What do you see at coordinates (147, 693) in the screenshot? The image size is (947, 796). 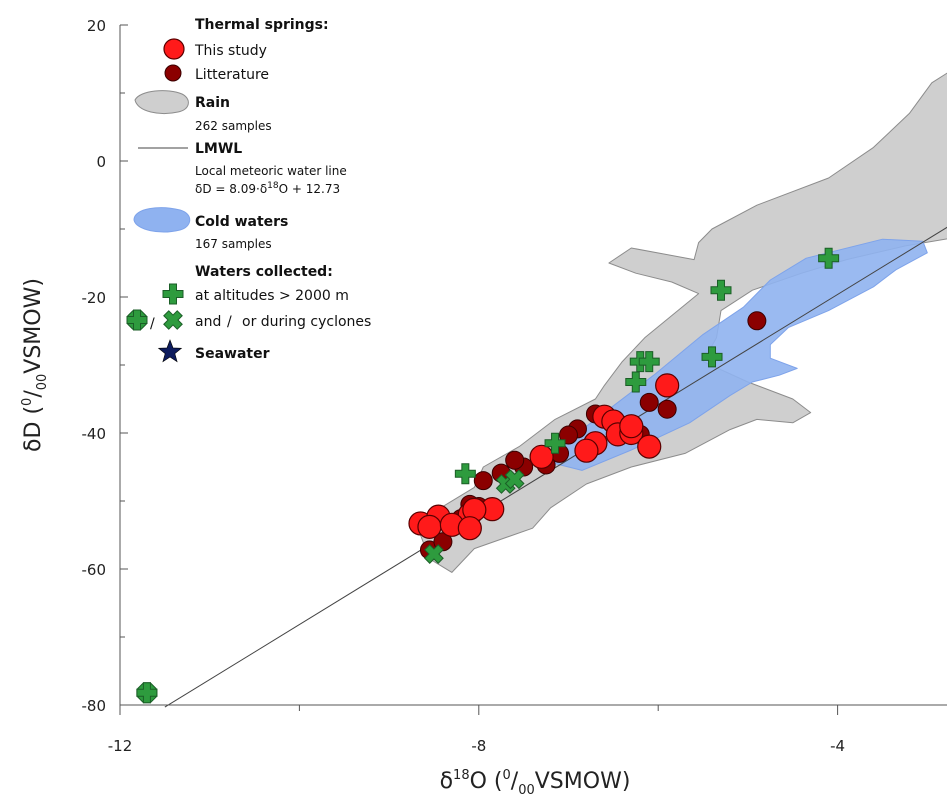 I see `point-combined-plus` at bounding box center [147, 693].